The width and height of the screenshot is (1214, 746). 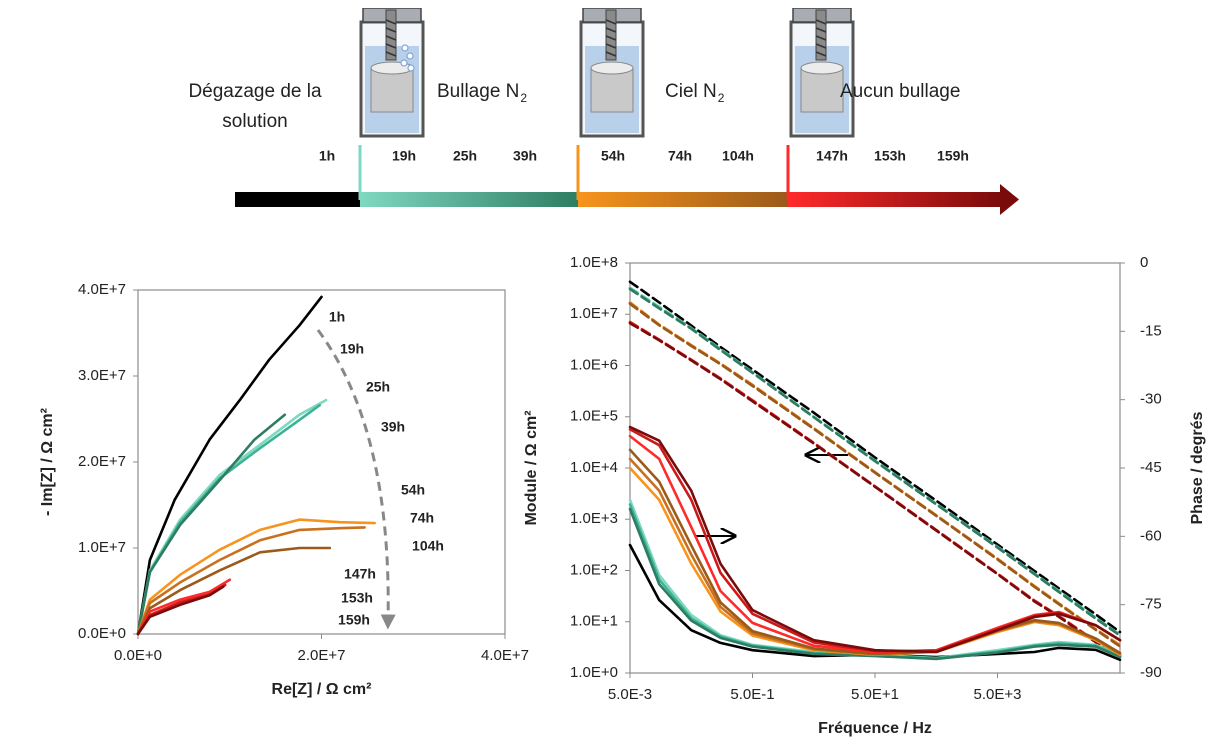 I want to click on stage-label: Bullage N, so click(x=478, y=91).